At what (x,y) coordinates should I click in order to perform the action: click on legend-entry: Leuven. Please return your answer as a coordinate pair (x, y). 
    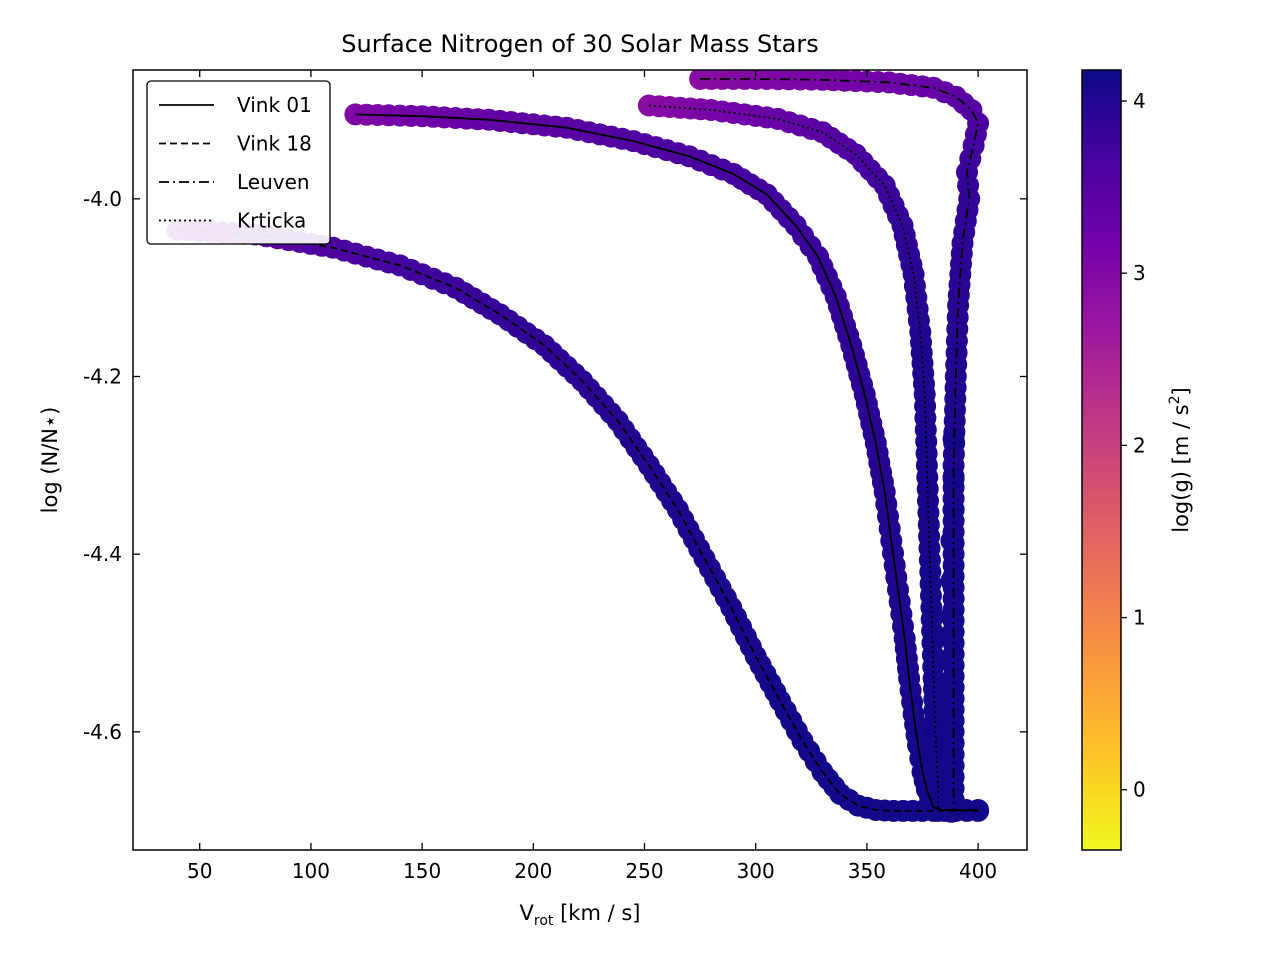
    Looking at the image, I should click on (234, 182).